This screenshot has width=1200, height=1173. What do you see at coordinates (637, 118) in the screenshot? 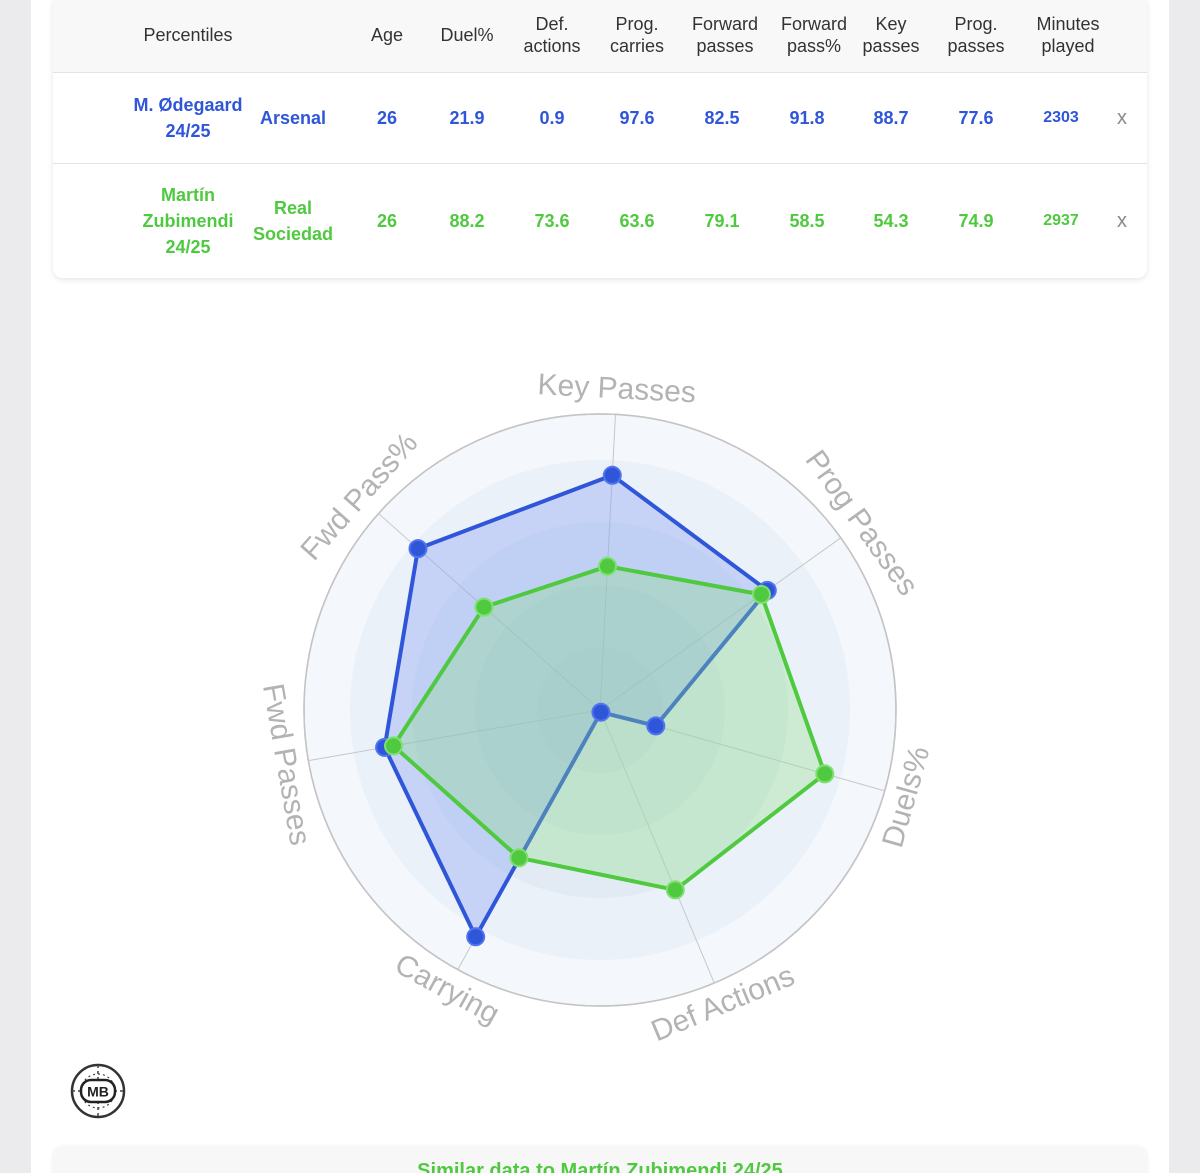
I see `prog-carries-value: 97.6` at bounding box center [637, 118].